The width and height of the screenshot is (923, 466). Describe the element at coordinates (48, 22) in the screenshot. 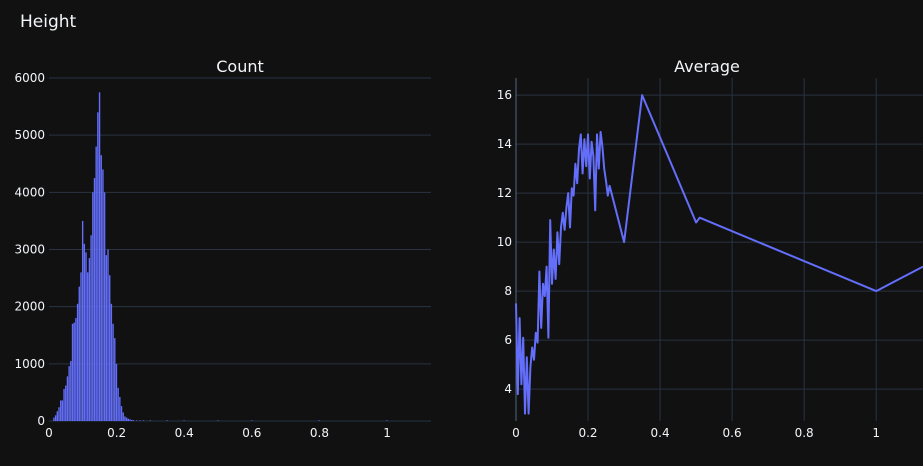

I see `figure-title: Height` at that location.